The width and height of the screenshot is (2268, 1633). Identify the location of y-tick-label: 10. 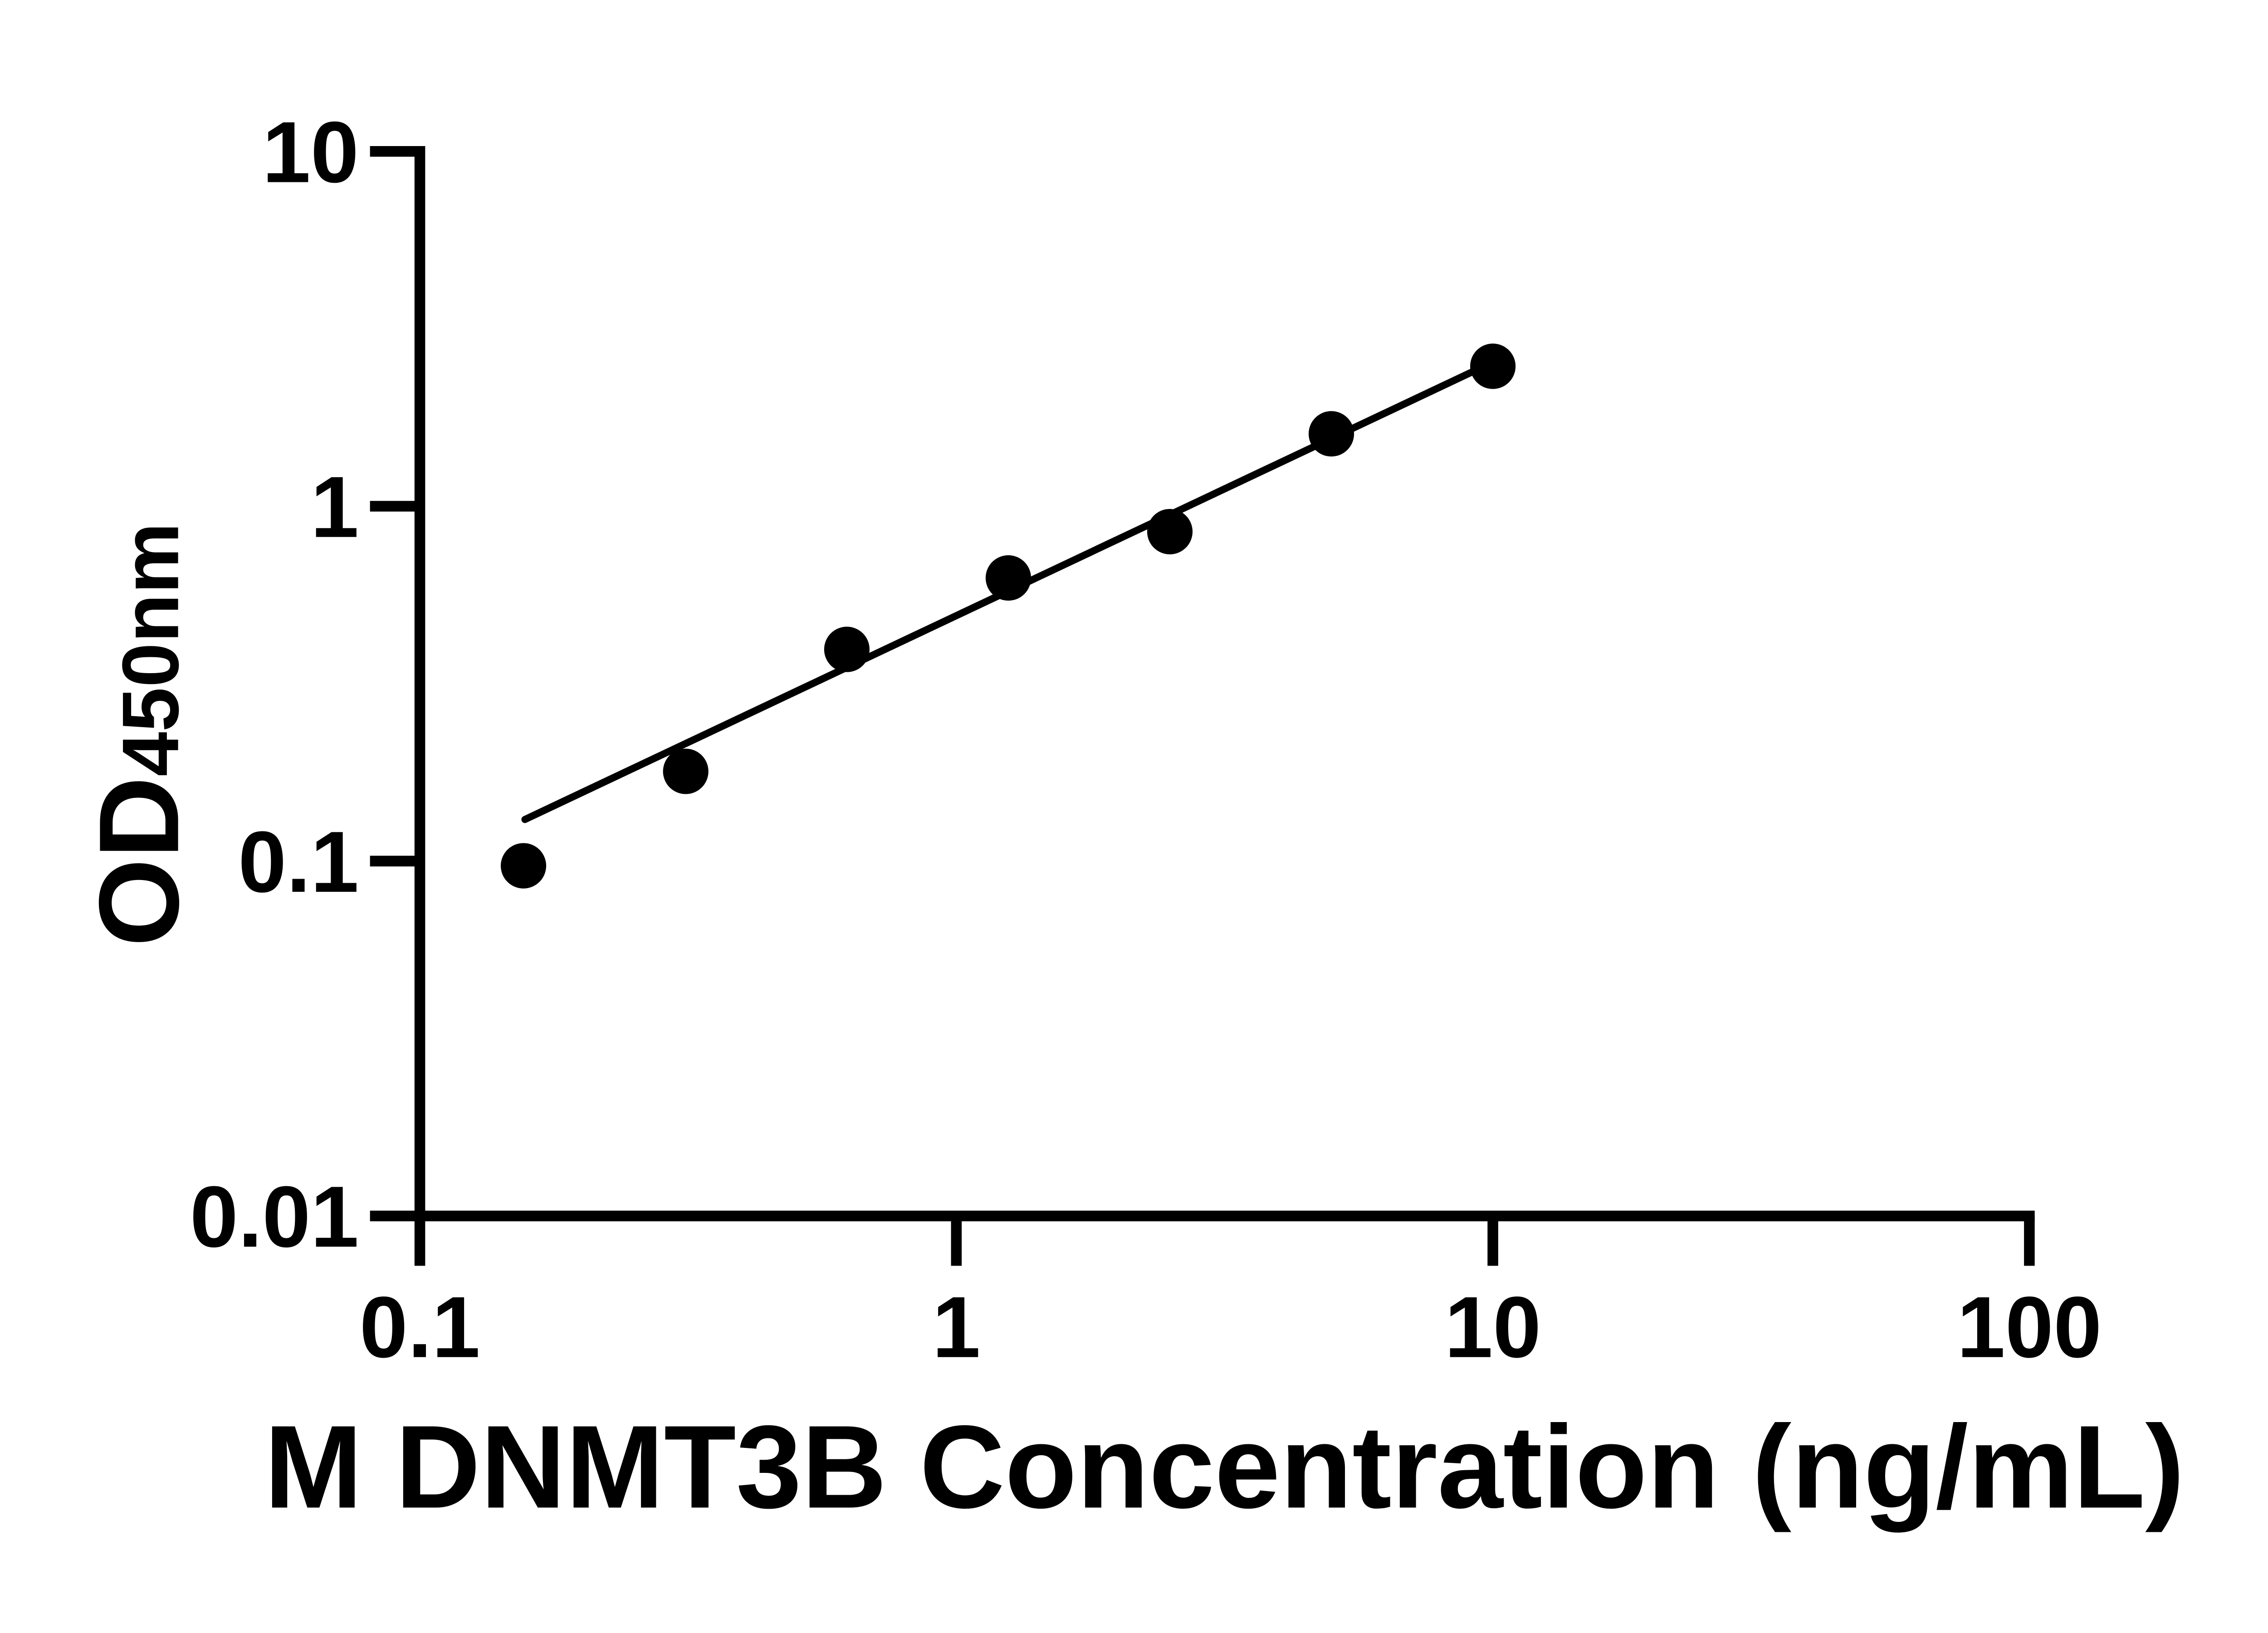
(311, 151).